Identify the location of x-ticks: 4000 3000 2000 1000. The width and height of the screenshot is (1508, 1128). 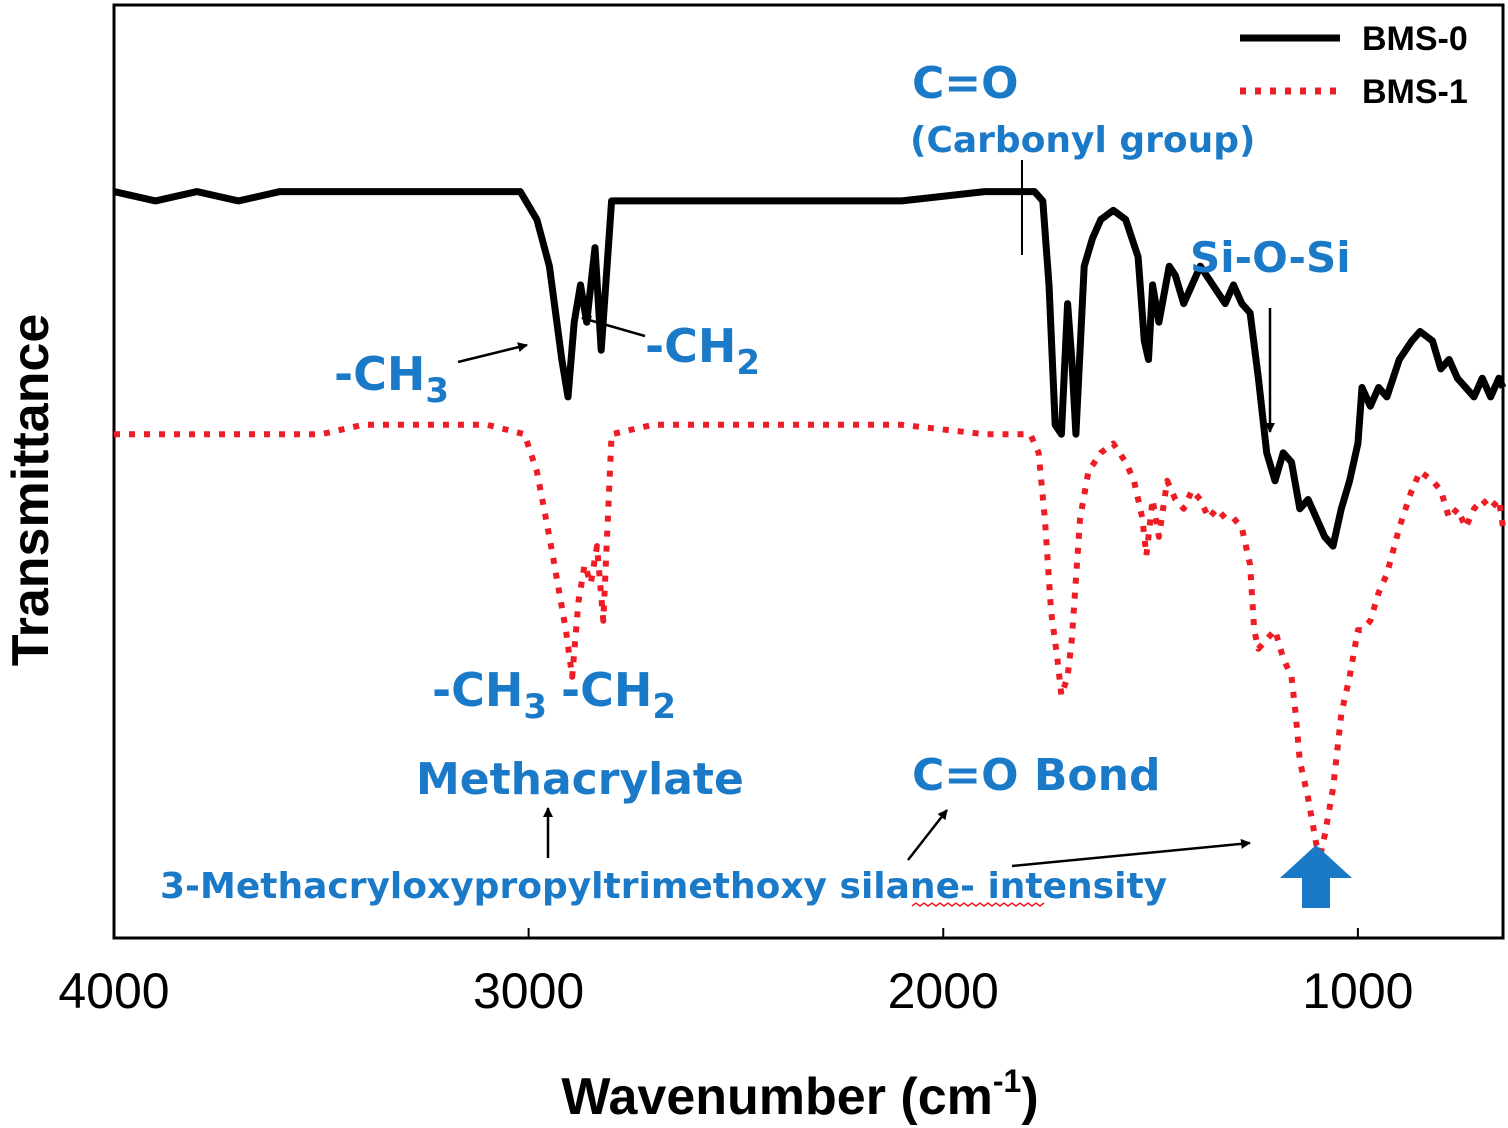
(735, 973).